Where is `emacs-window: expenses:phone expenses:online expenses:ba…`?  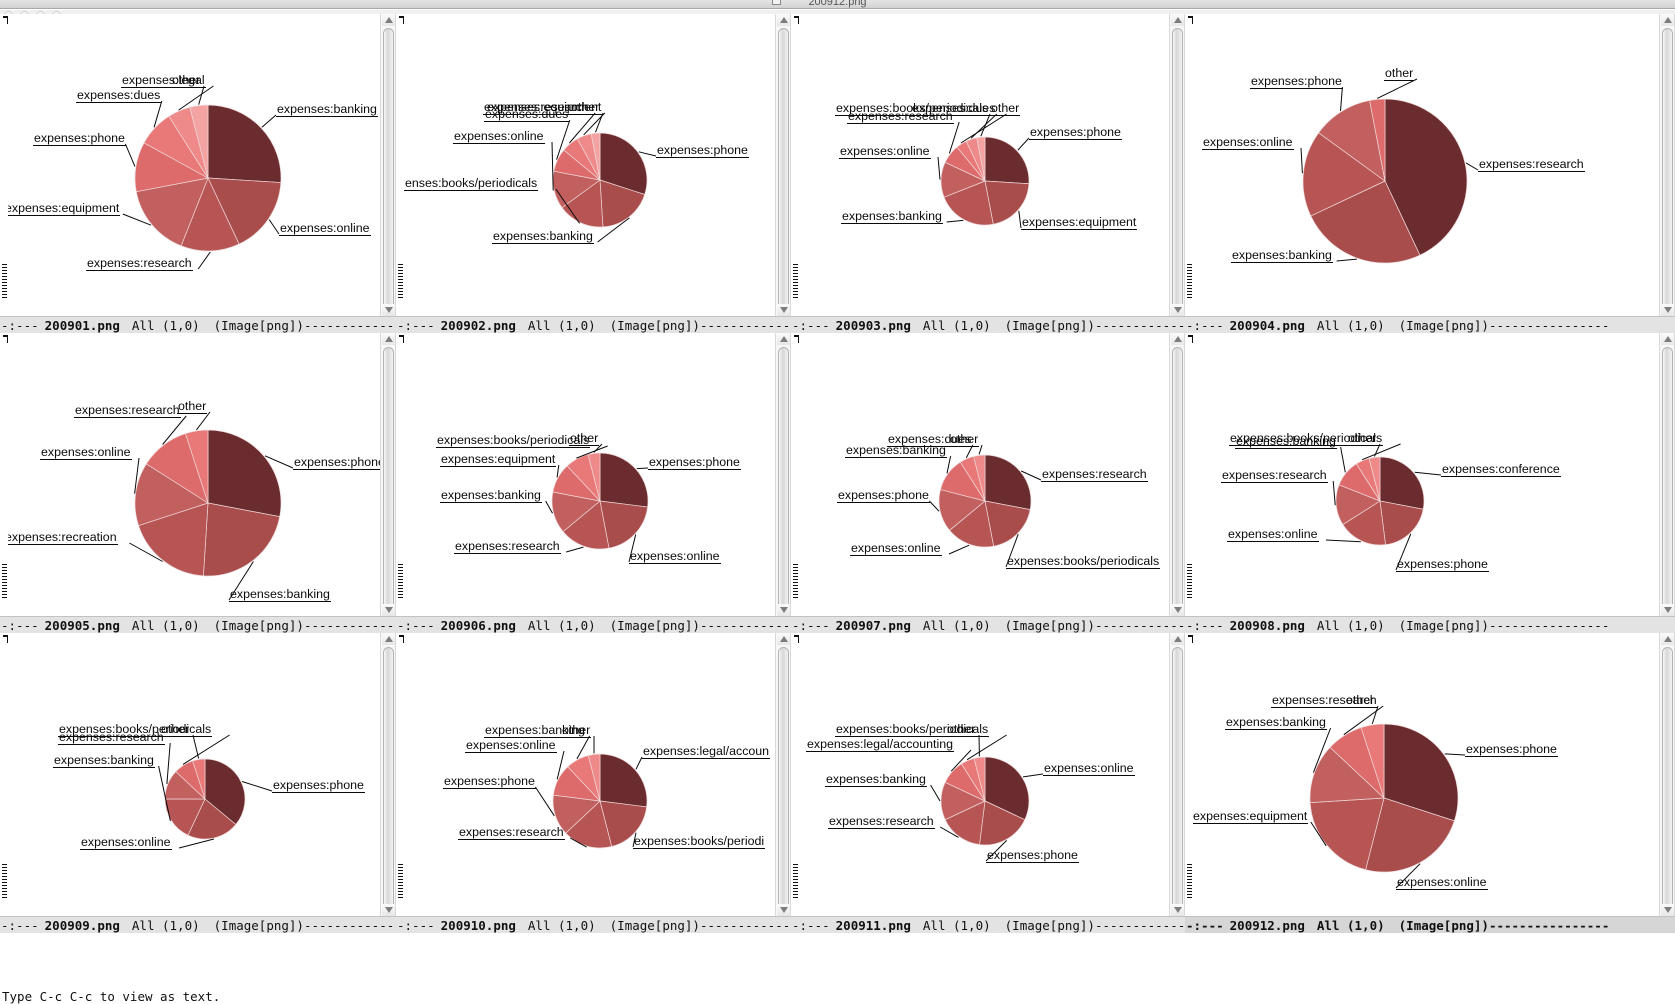 emacs-window: expenses:phone expenses:online expenses:ba… is located at coordinates (198, 783).